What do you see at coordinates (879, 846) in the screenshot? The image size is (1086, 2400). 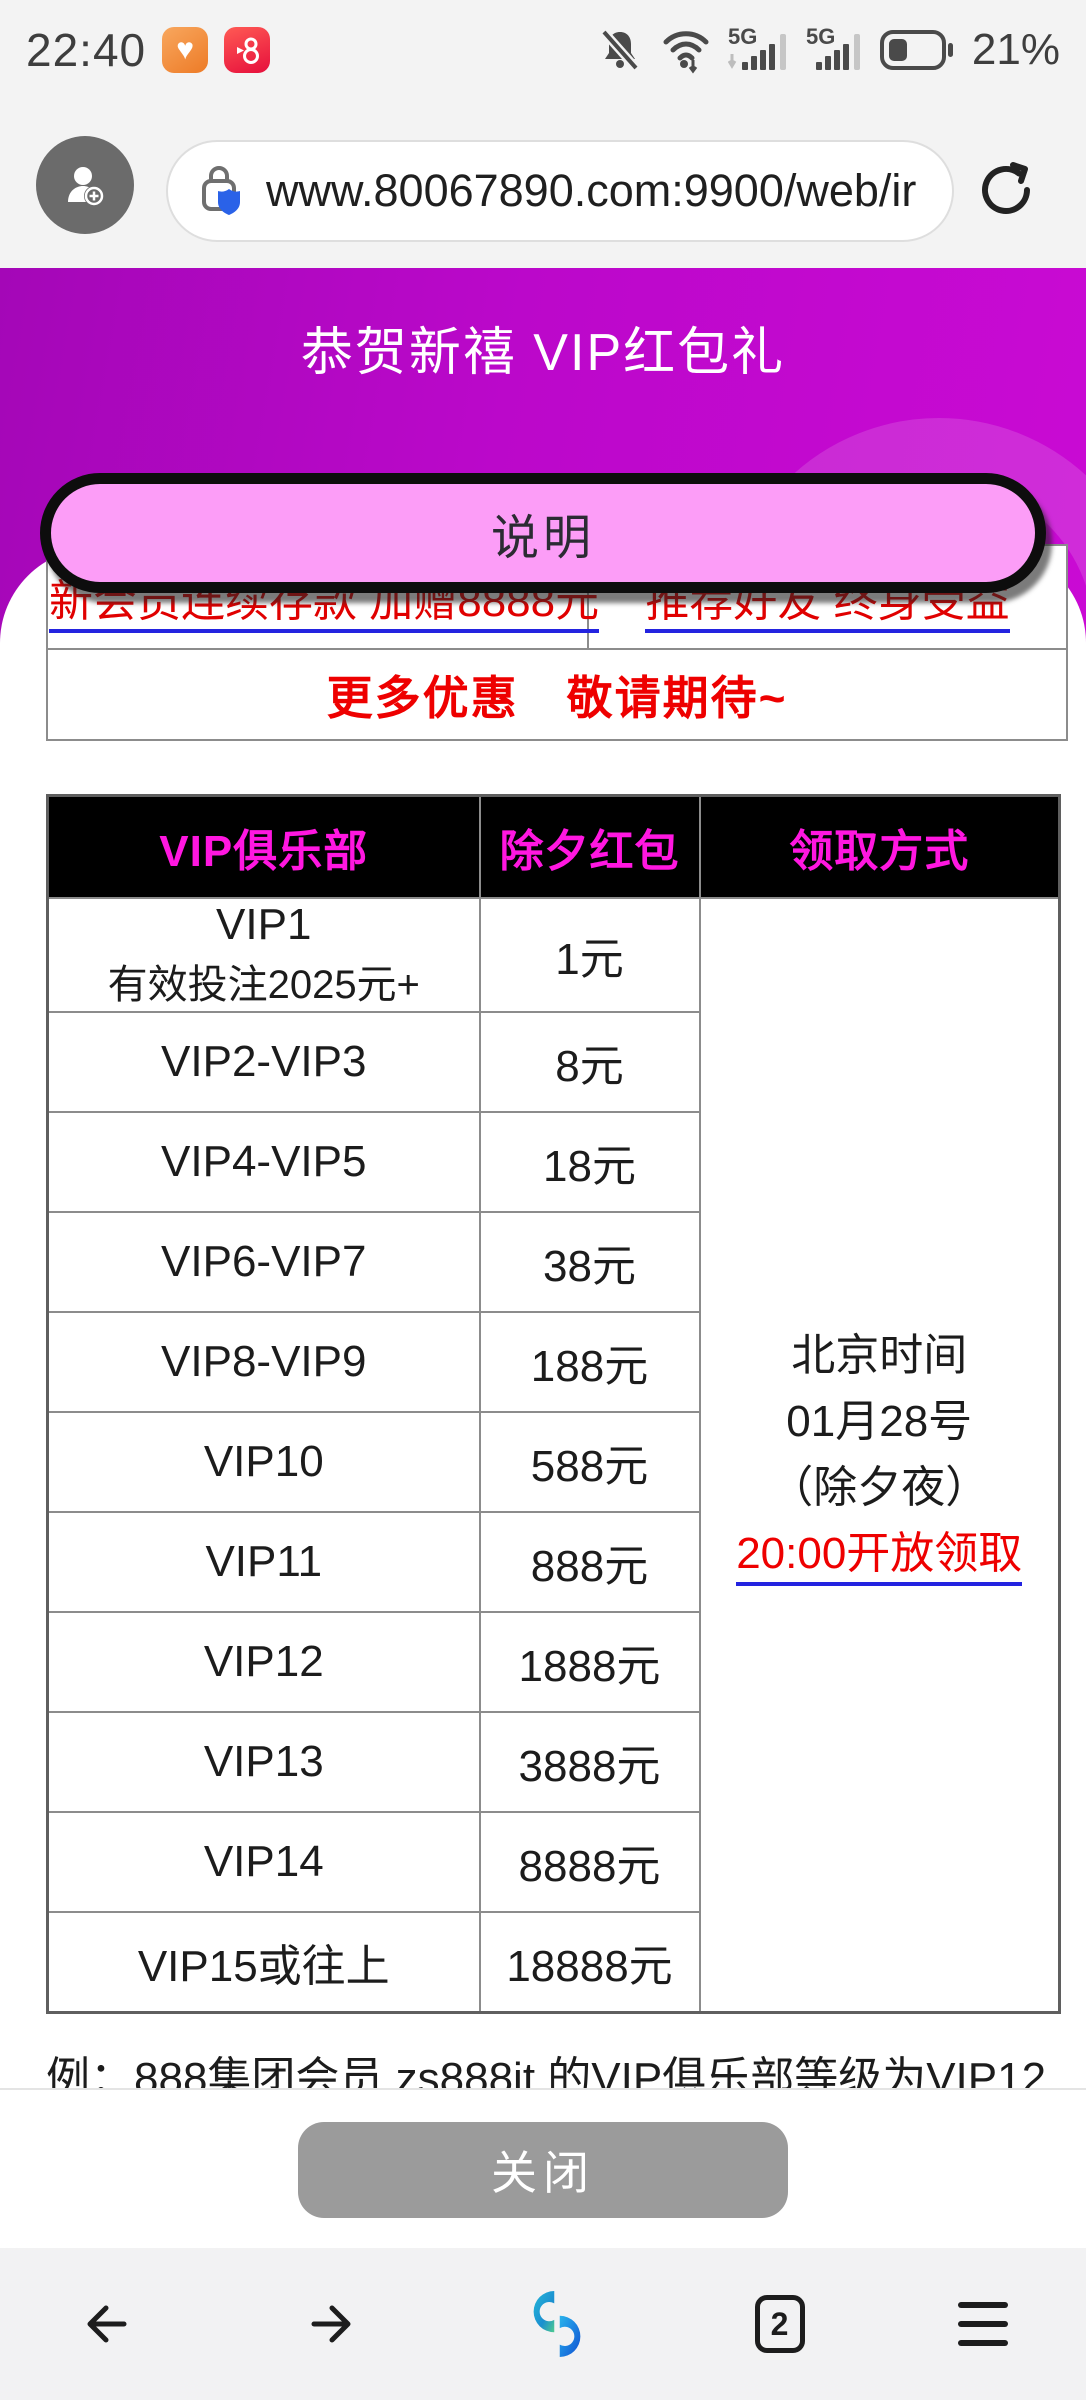 I see `col-header-claim-method: 领取方式` at bounding box center [879, 846].